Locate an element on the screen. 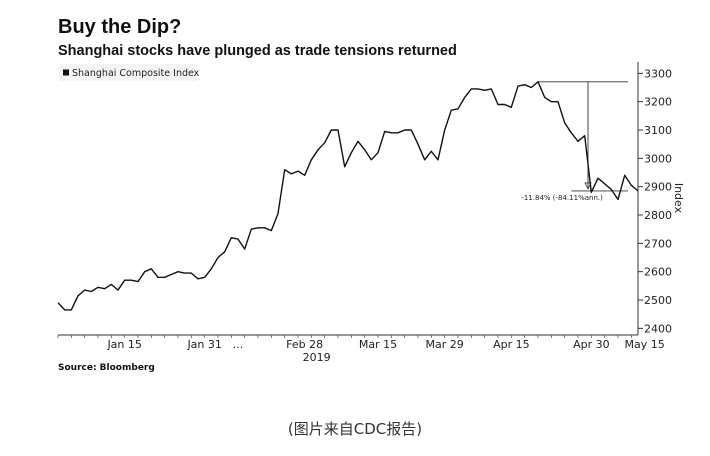 This screenshot has width=710, height=456. annotation-arrow is located at coordinates (588, 186).